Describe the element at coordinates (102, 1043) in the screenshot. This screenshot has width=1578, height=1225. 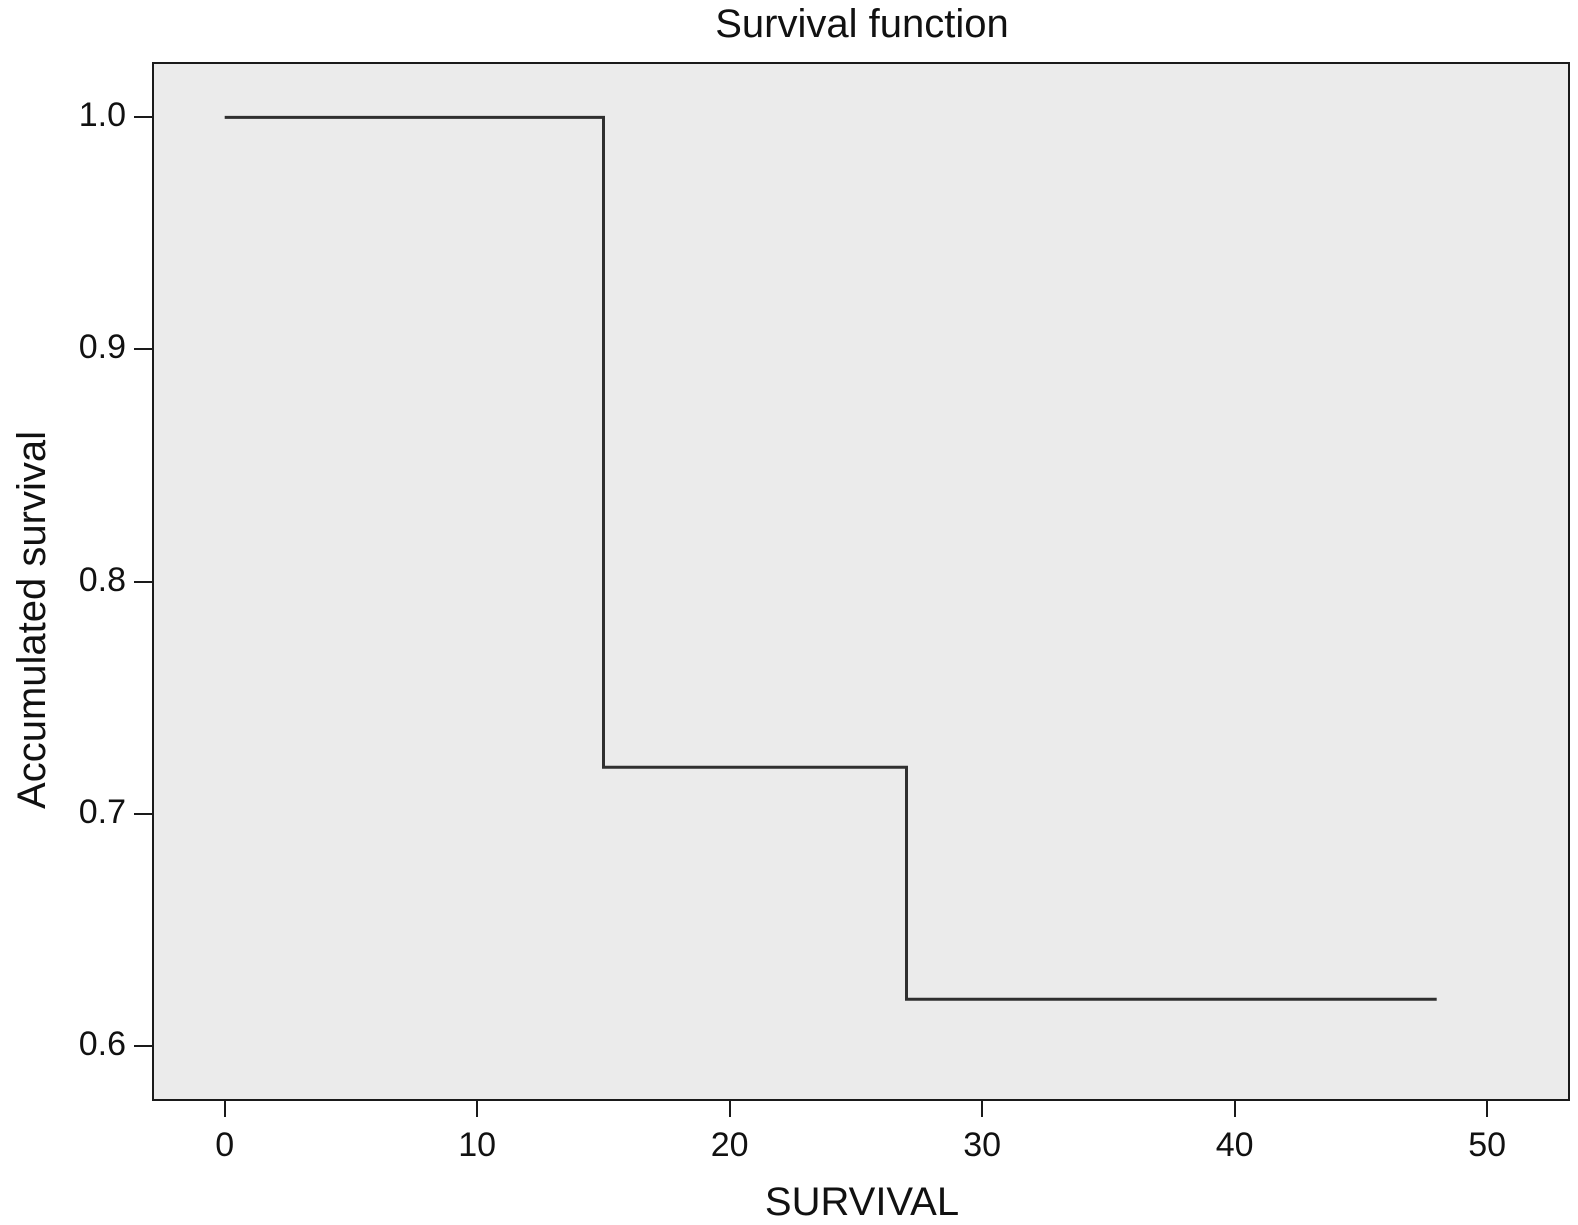
I see `y-tick-label: 0.6` at that location.